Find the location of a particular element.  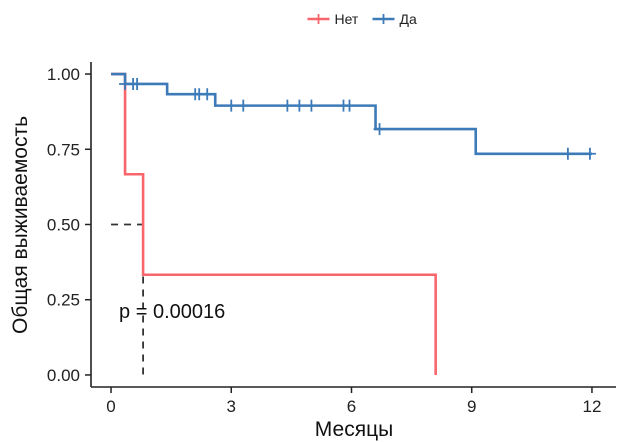

y-tick-label: 0.50 is located at coordinates (63, 225).